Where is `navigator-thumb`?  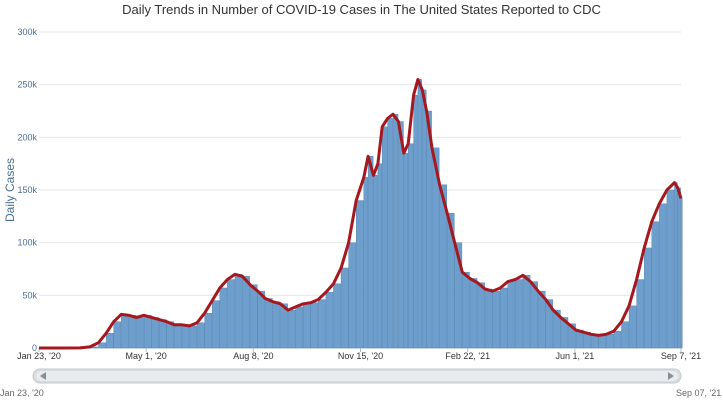
navigator-thumb is located at coordinates (357, 376).